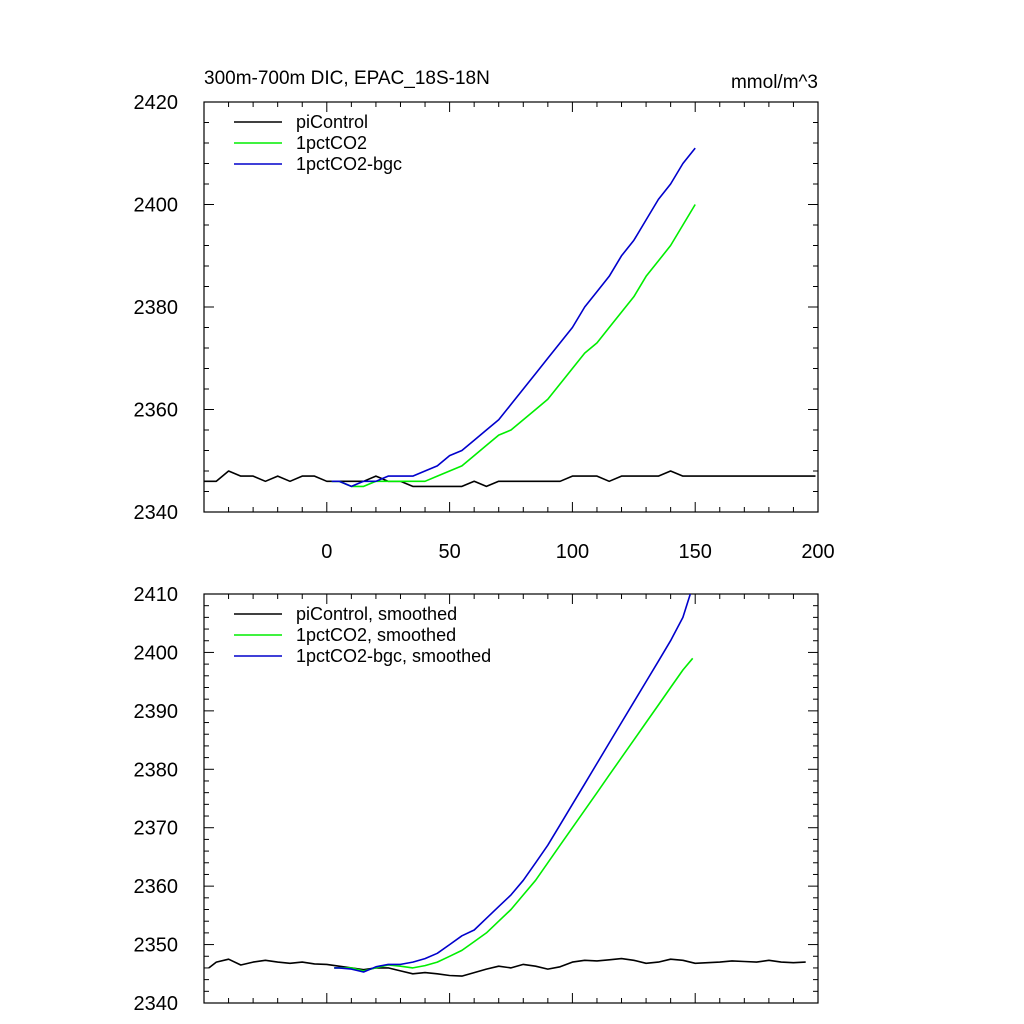 The height and width of the screenshot is (1024, 1024). I want to click on chart-units: mmol/m^3, so click(774, 82).